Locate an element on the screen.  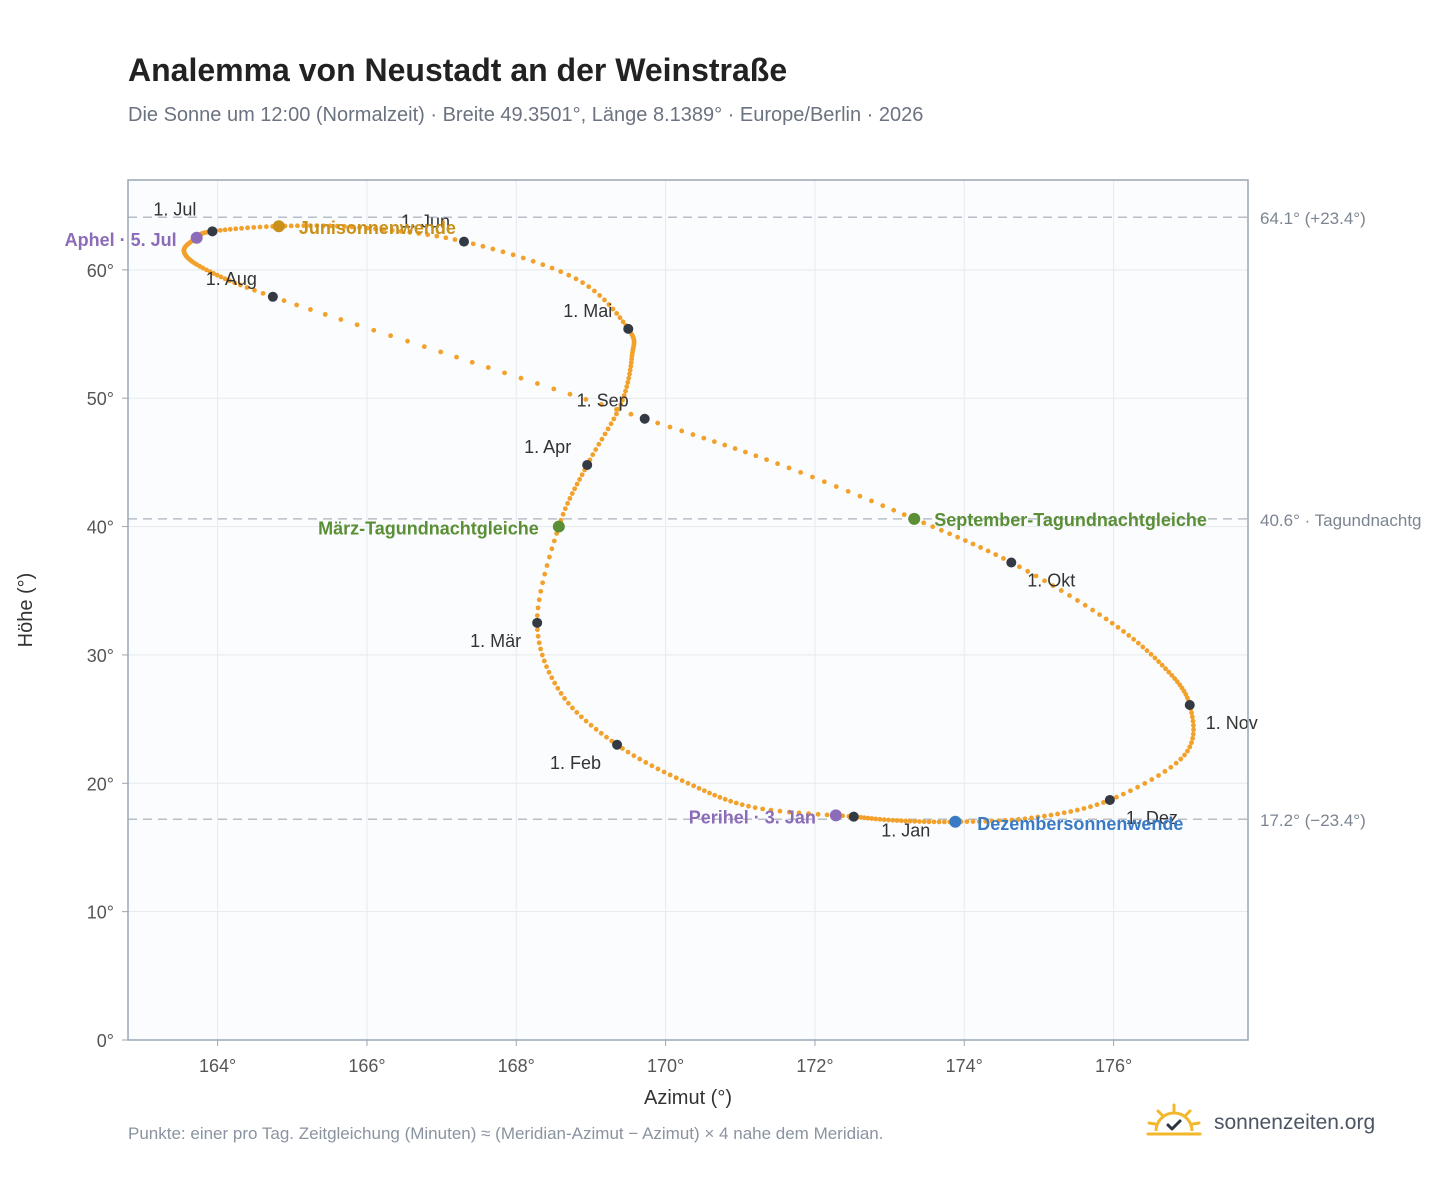
y-tick-label: 40° is located at coordinates (100, 528).